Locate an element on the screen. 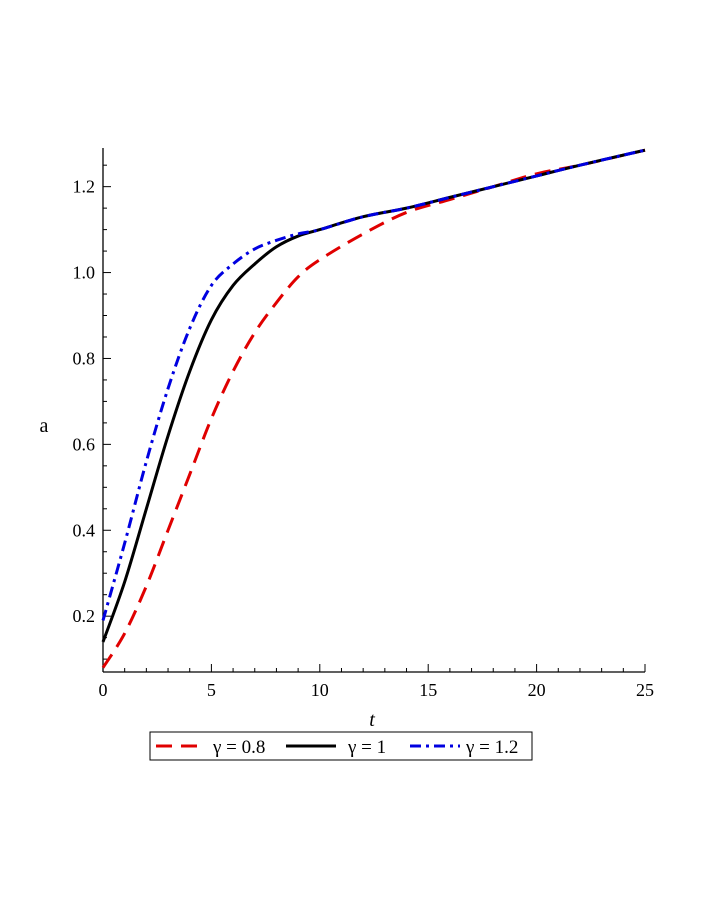 This screenshot has width=706, height=913. legend-label-2: γ = 1 is located at coordinates (366, 747).